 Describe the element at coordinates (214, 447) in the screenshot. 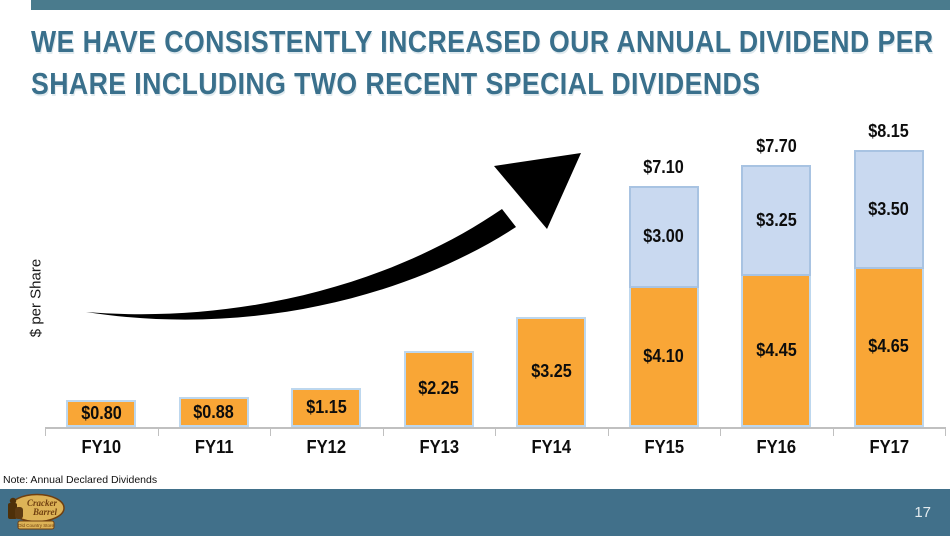

I see `x-axis-label-fy11: FY11` at that location.